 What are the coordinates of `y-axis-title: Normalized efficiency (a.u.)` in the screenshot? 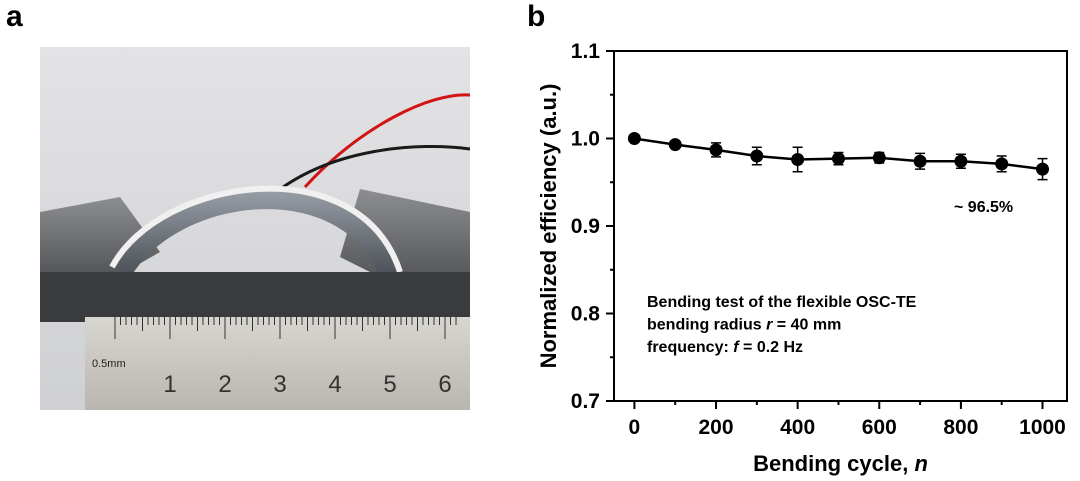 It's located at (548, 226).